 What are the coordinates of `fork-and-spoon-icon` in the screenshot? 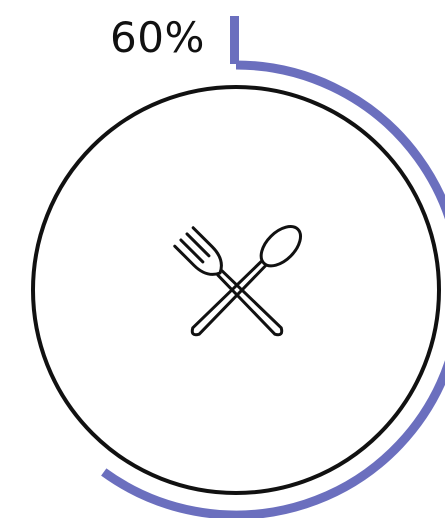 It's located at (237, 281).